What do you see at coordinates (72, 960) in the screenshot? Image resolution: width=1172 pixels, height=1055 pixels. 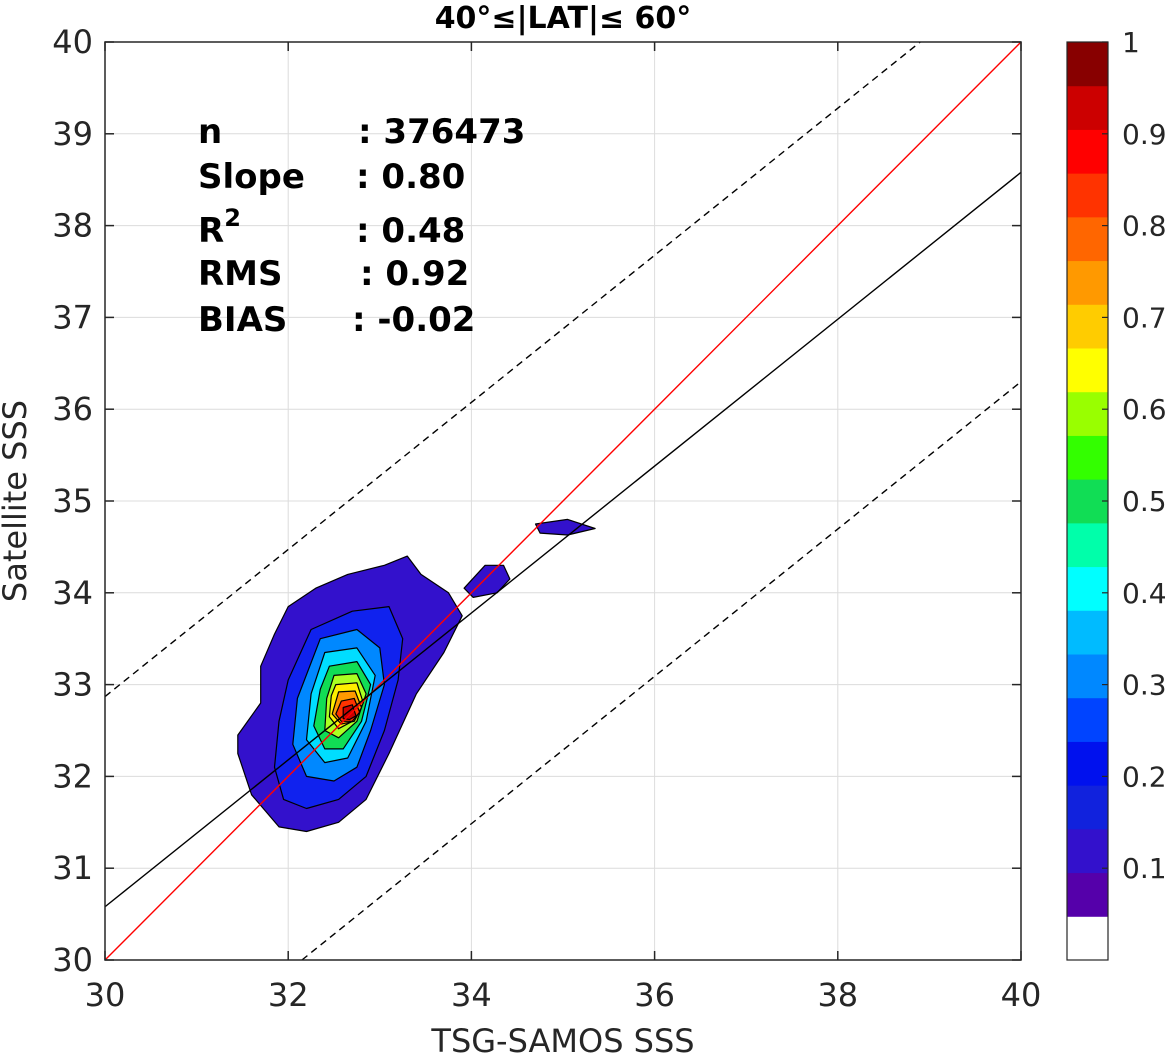 I see `y-tick-label: 30` at bounding box center [72, 960].